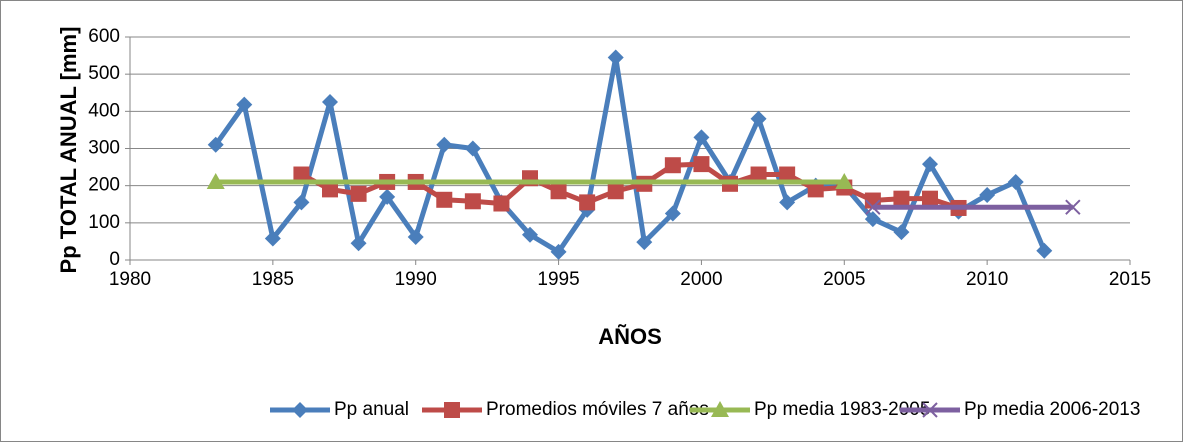 This screenshot has width=1184, height=443. What do you see at coordinates (104, 110) in the screenshot?
I see `y-tick-label: 400` at bounding box center [104, 110].